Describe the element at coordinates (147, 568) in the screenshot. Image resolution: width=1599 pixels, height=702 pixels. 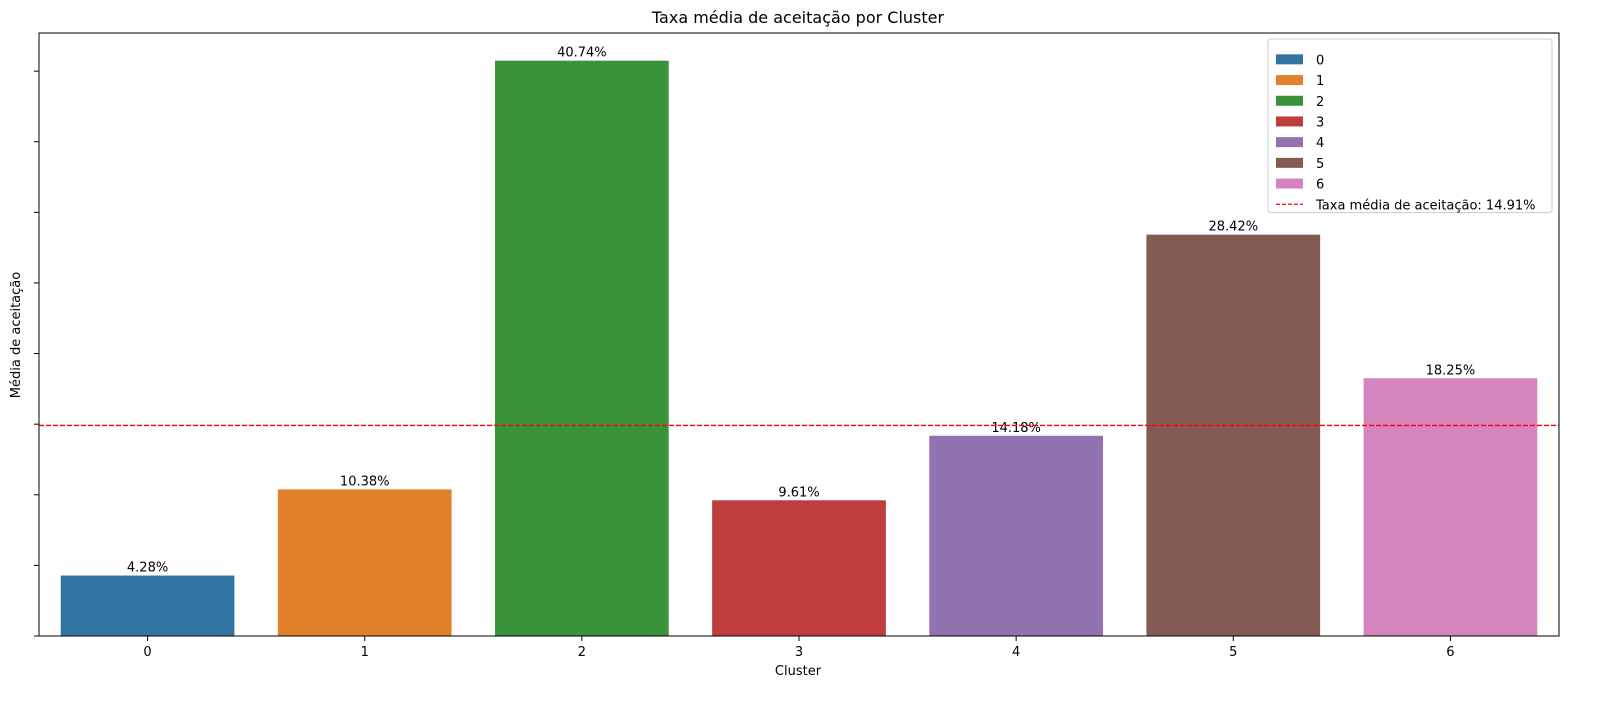
I see `data-label-cluster-0: 4.28%` at that location.